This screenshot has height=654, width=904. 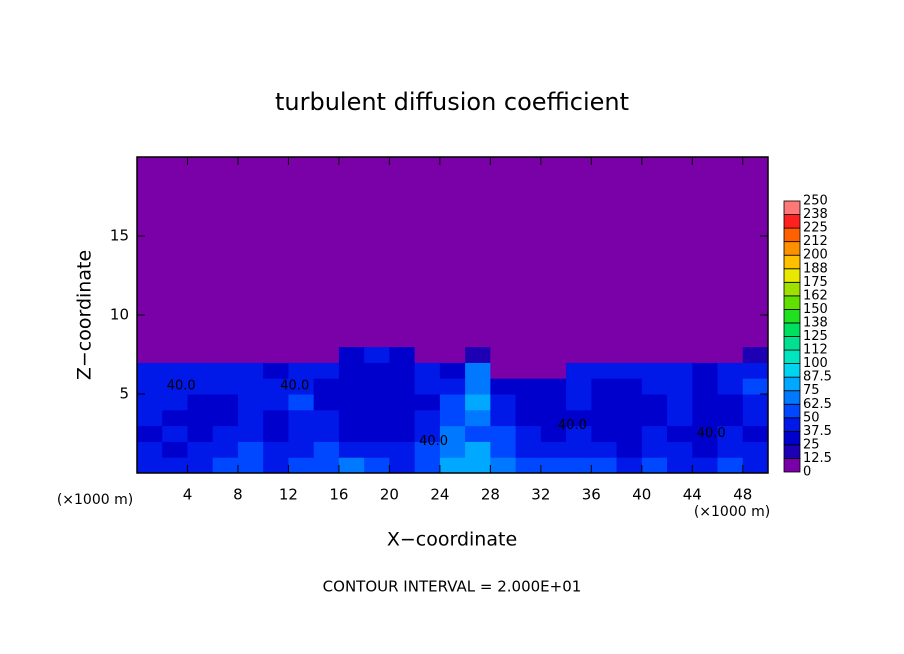 What do you see at coordinates (815, 214) in the screenshot?
I see `colorbar-label: 238` at bounding box center [815, 214].